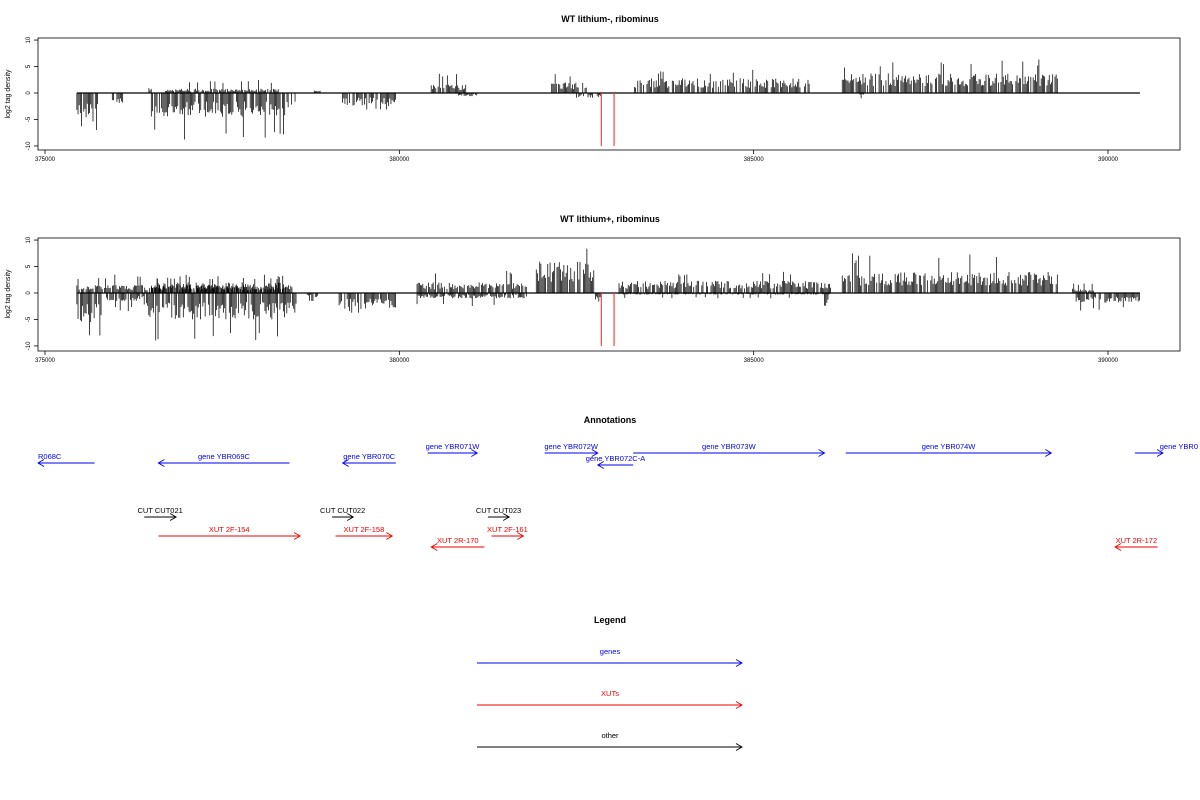  I want to click on x-tick-label: 390000, so click(1108, 160).